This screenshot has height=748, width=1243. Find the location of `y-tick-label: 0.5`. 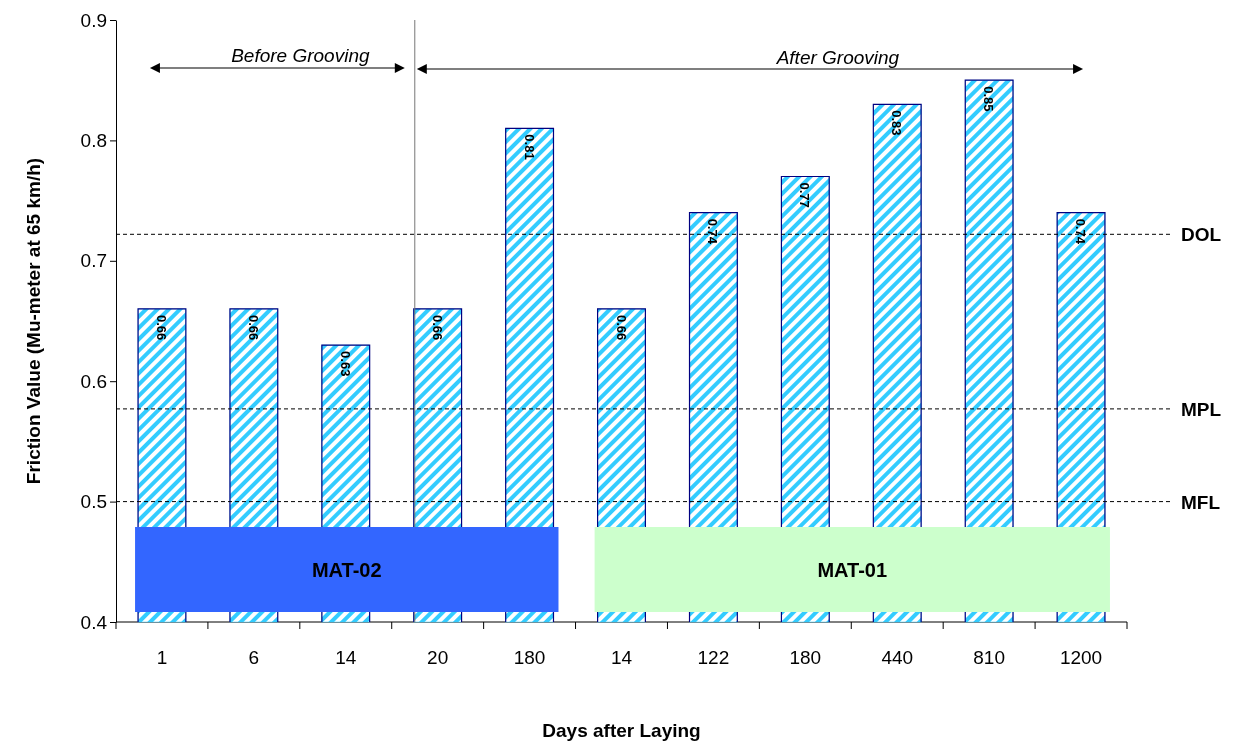

y-tick-label: 0.5 is located at coordinates (93, 502).